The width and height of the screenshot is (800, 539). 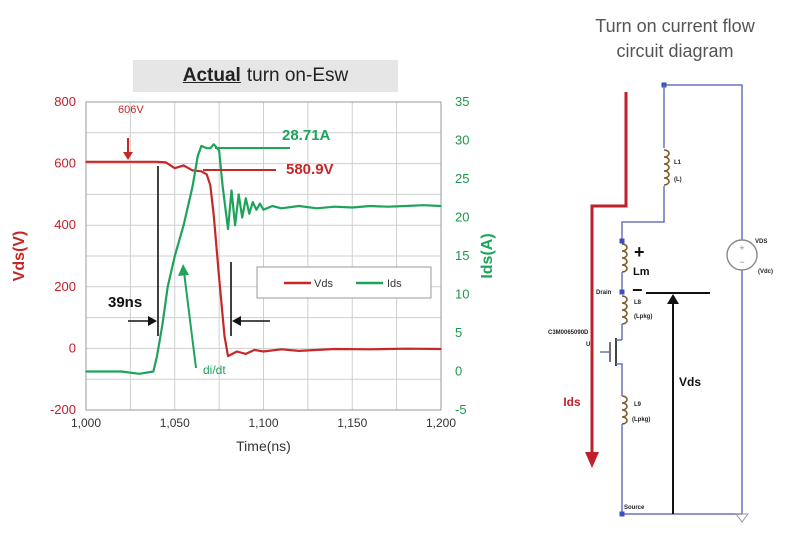 I want to click on annotation-duration-arrowhead-left, so click(x=152, y=321).